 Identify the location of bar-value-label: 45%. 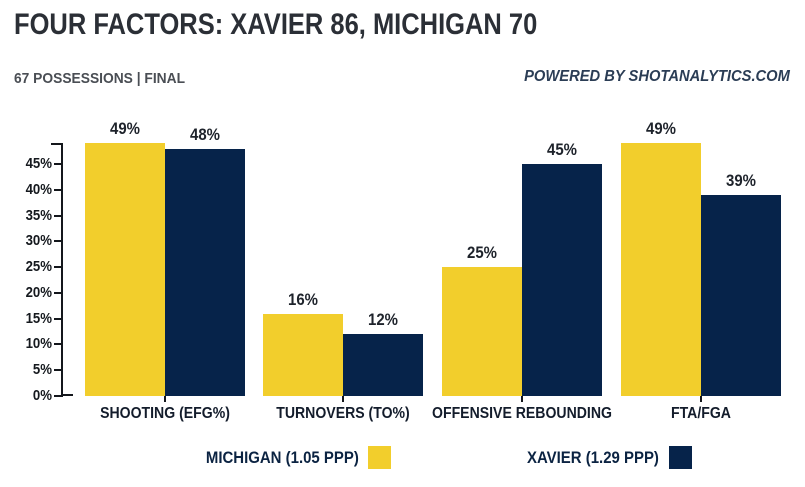
(562, 149).